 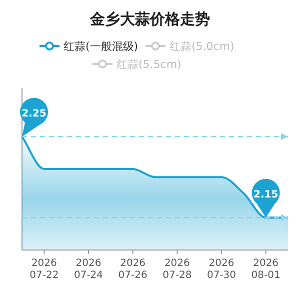 I want to click on label-pin: 2.25, so click(x=34, y=117).